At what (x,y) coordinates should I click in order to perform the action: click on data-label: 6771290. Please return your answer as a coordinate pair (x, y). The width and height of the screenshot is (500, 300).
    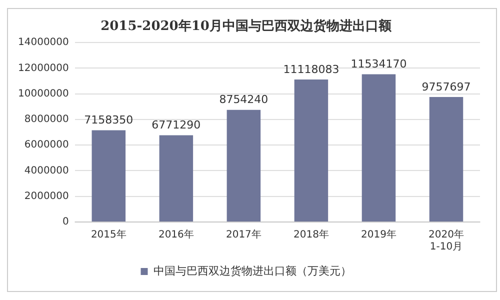
    Looking at the image, I should click on (176, 125).